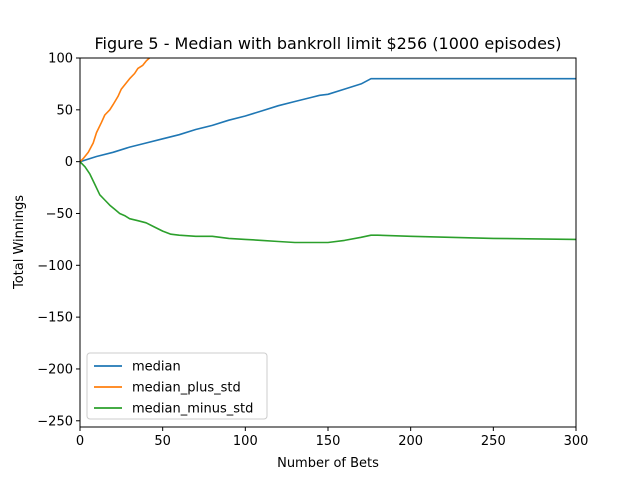 The height and width of the screenshot is (480, 640). What do you see at coordinates (55, 318) in the screenshot?
I see `y-tick-label: −150` at bounding box center [55, 318].